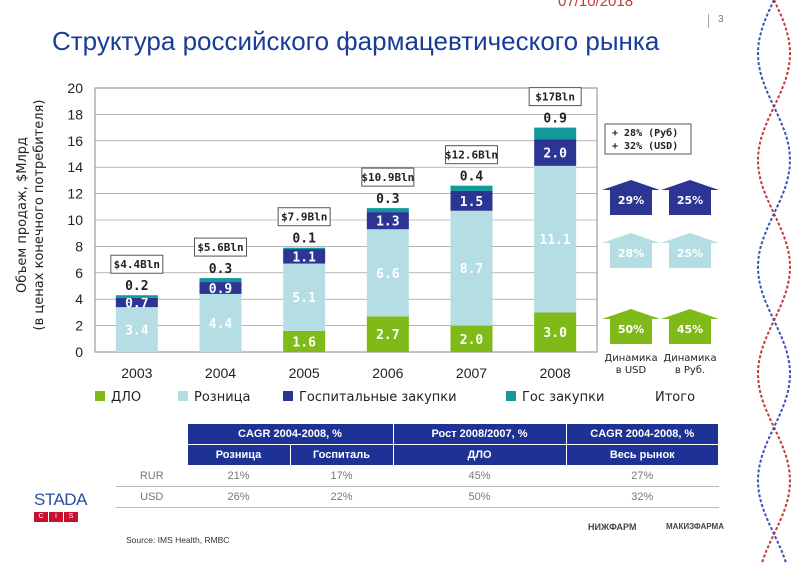  What do you see at coordinates (136, 286) in the screenshot?
I see `data-label: 0.2` at bounding box center [136, 286].